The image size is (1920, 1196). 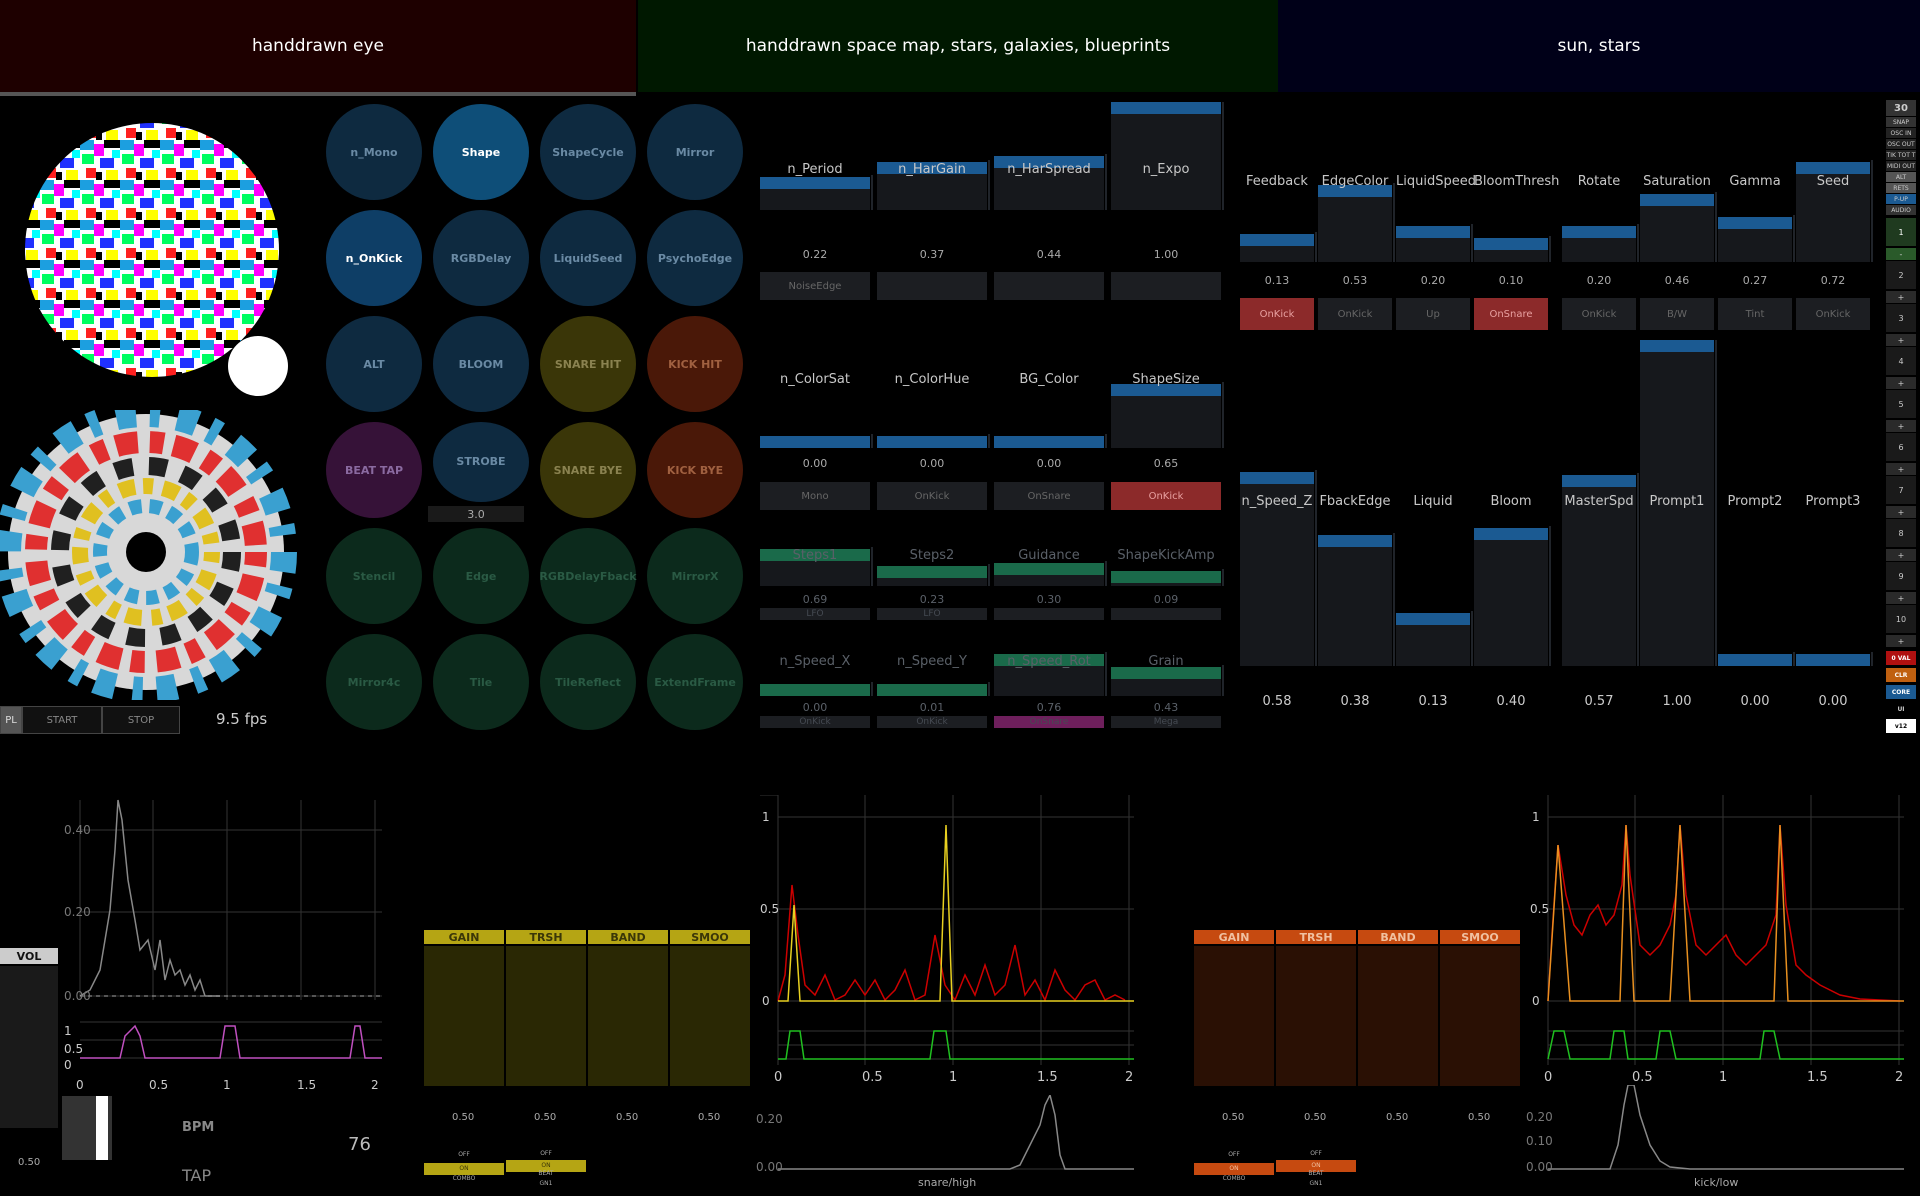 I want to click on slider-bloomthresh: BloomThresh, so click(x=1516, y=195).